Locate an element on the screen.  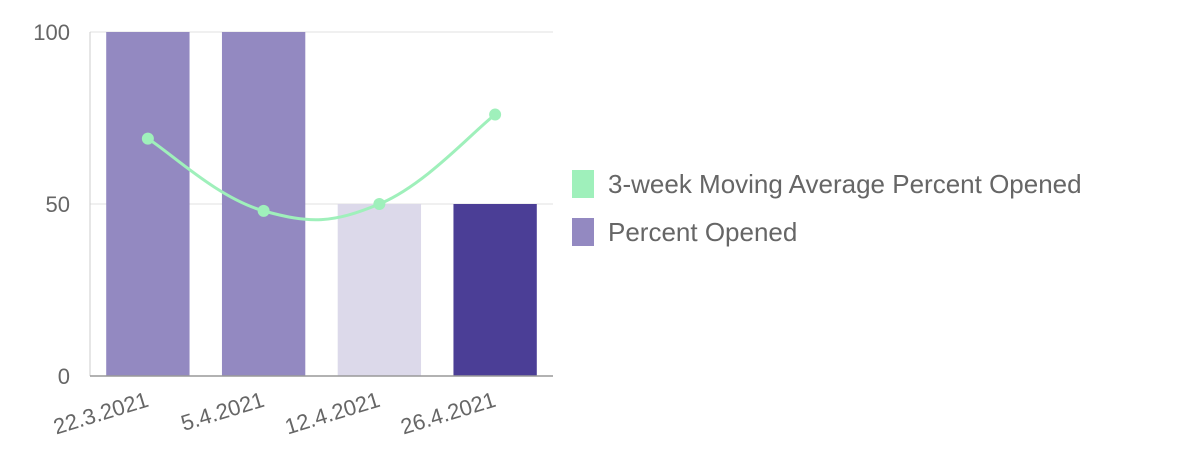
legend-item-percent-opened: Percent Opened is located at coordinates (827, 232).